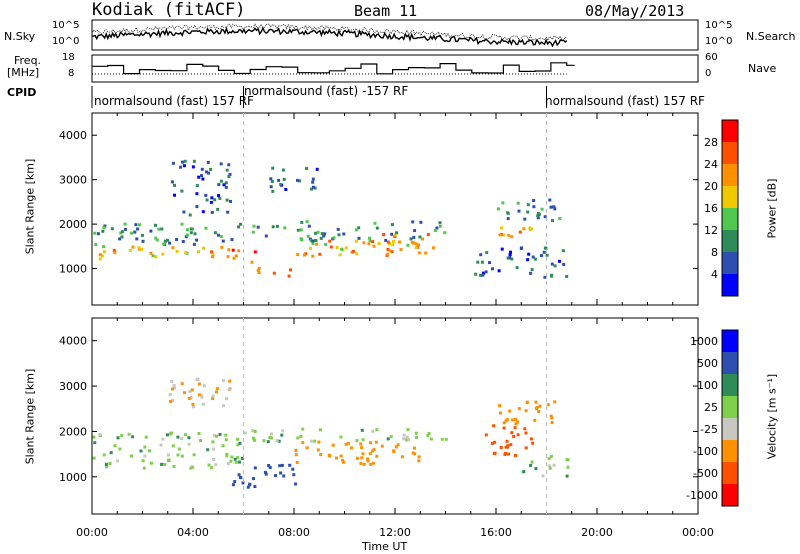 The width and height of the screenshot is (800, 554). Describe the element at coordinates (635, 11) in the screenshot. I see `date-title: 08/May/2013` at that location.